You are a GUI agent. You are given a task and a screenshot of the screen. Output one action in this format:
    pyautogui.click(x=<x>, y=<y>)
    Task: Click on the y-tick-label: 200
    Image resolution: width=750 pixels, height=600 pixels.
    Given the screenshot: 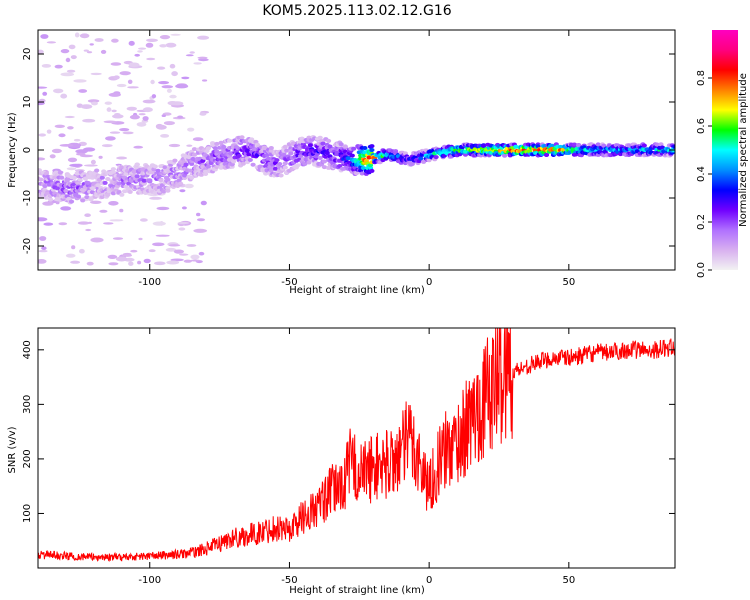 What is the action you would take?
    pyautogui.click(x=27, y=458)
    